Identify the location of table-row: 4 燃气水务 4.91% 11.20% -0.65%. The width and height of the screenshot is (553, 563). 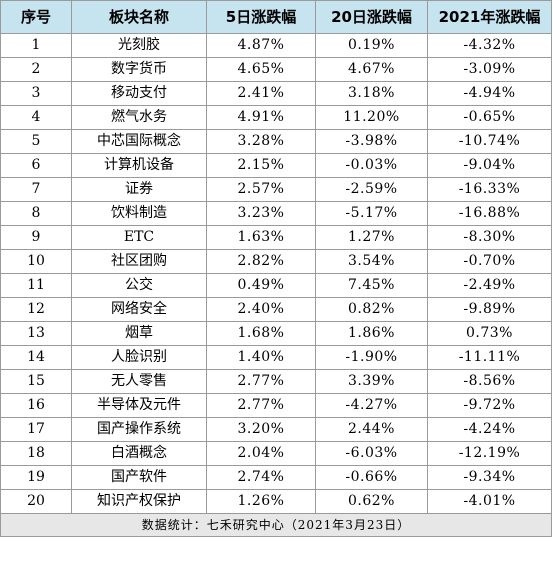
(276, 117).